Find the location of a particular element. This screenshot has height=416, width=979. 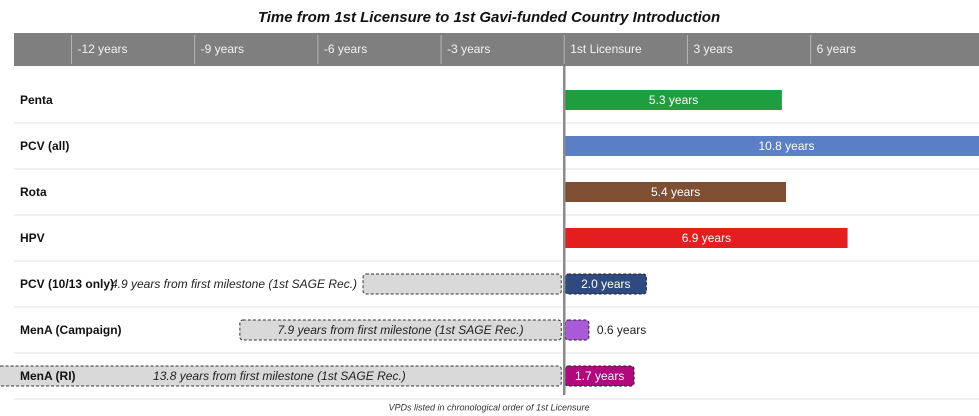

value-label: 2.0 years is located at coordinates (605, 284).